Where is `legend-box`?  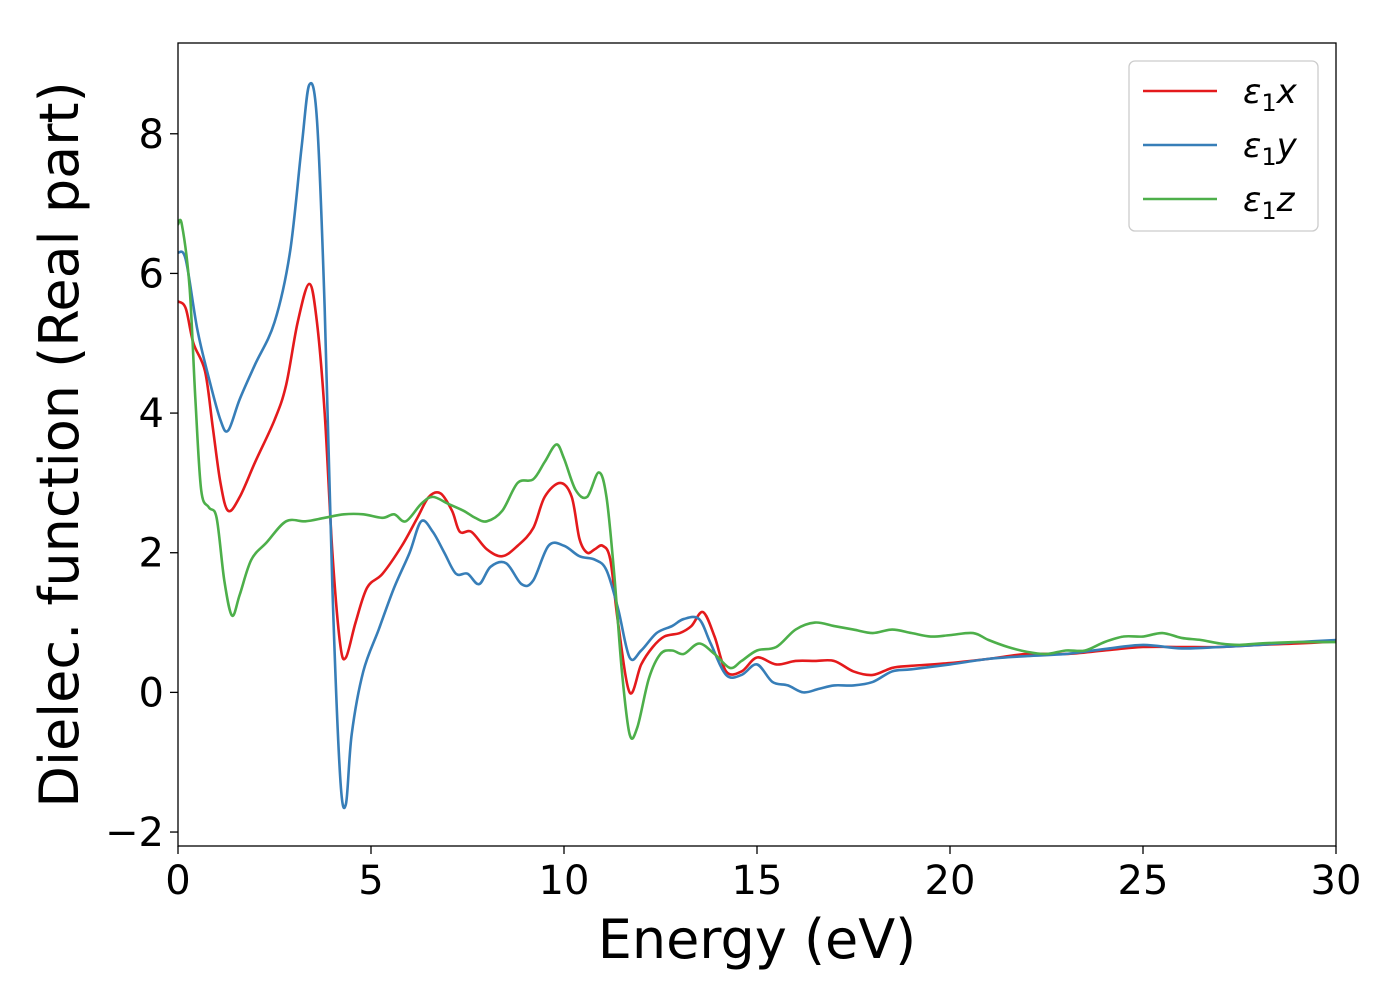
legend-box is located at coordinates (1223, 146).